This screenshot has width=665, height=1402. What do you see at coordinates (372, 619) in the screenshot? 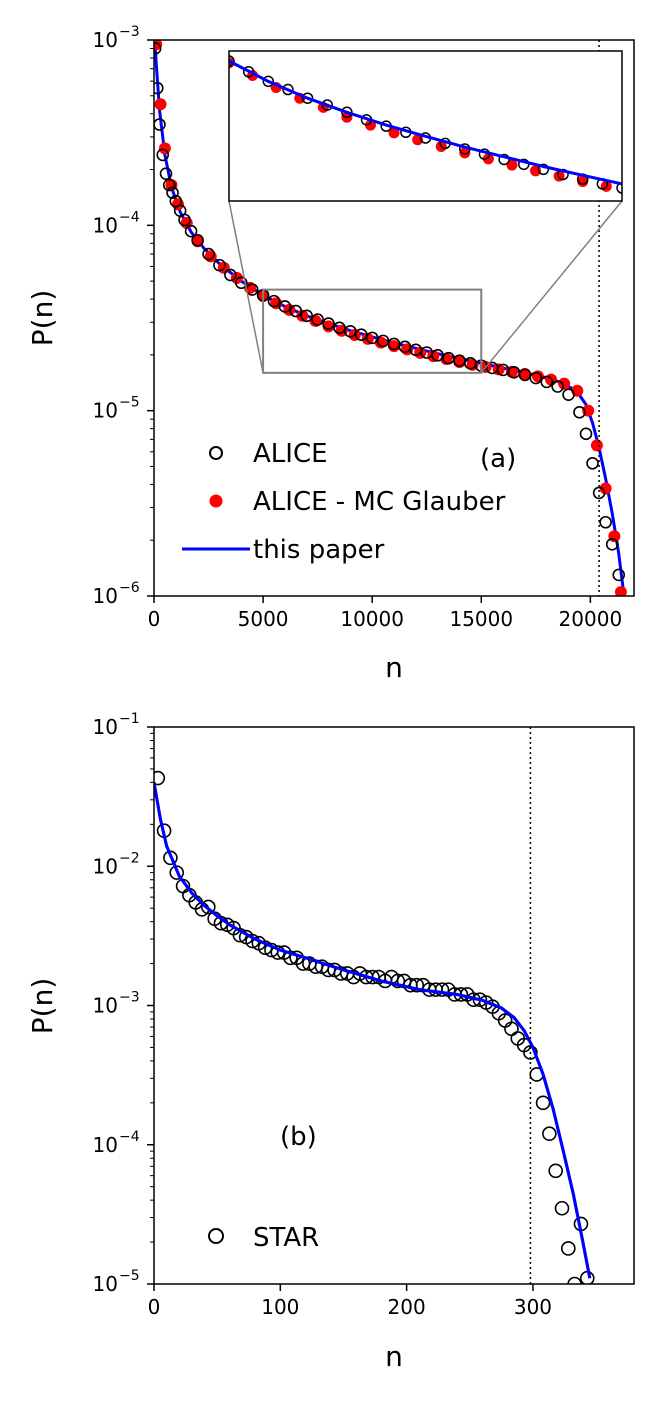
I see `x-tick-label: 10000` at bounding box center [372, 619].